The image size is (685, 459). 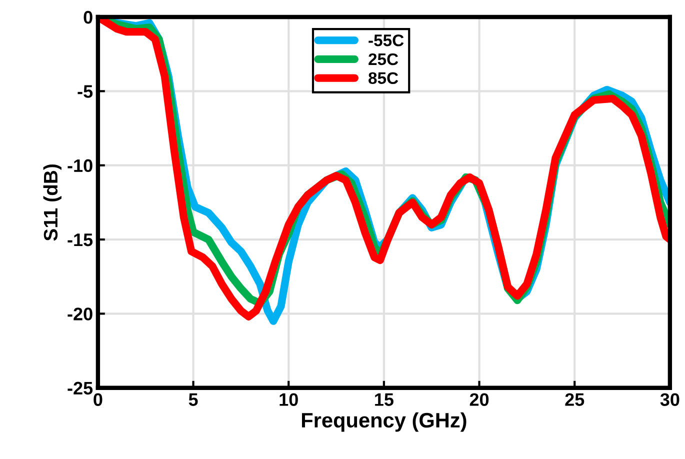 I want to click on y-axis-title: S11 (dB), so click(x=52, y=202).